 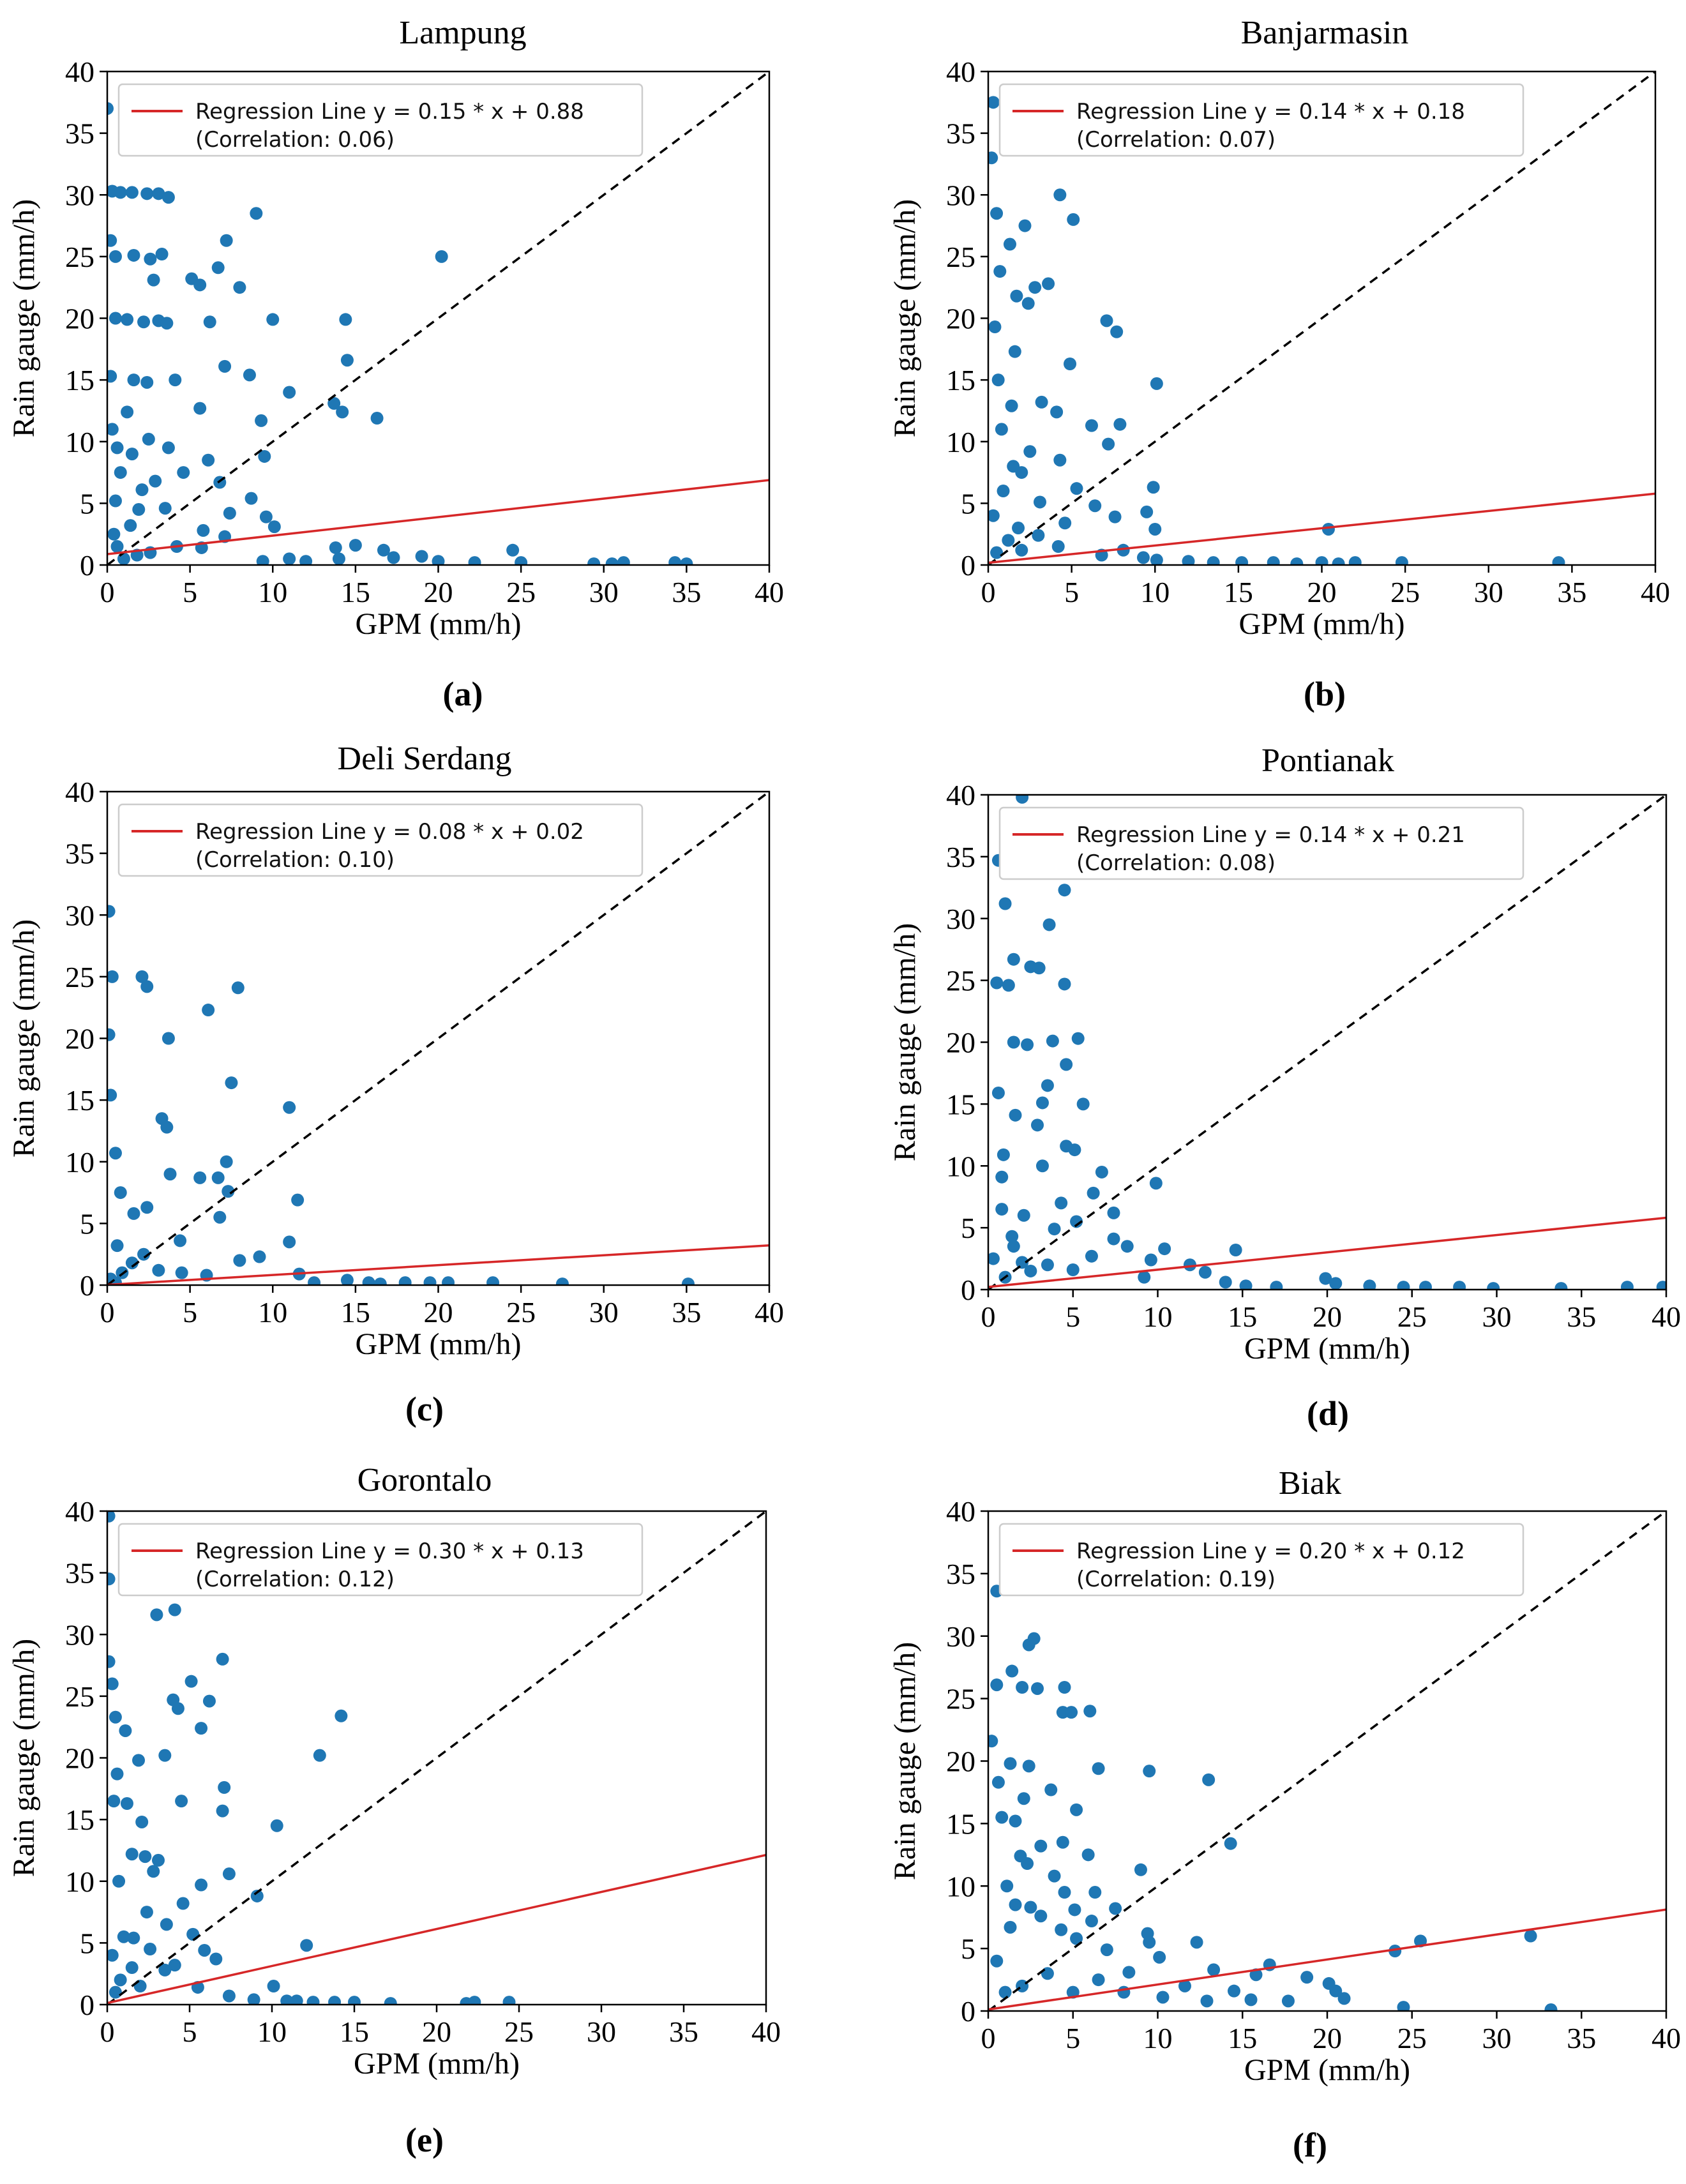 I want to click on chart-4-xtick-label-8: 40, so click(x=766, y=2032).